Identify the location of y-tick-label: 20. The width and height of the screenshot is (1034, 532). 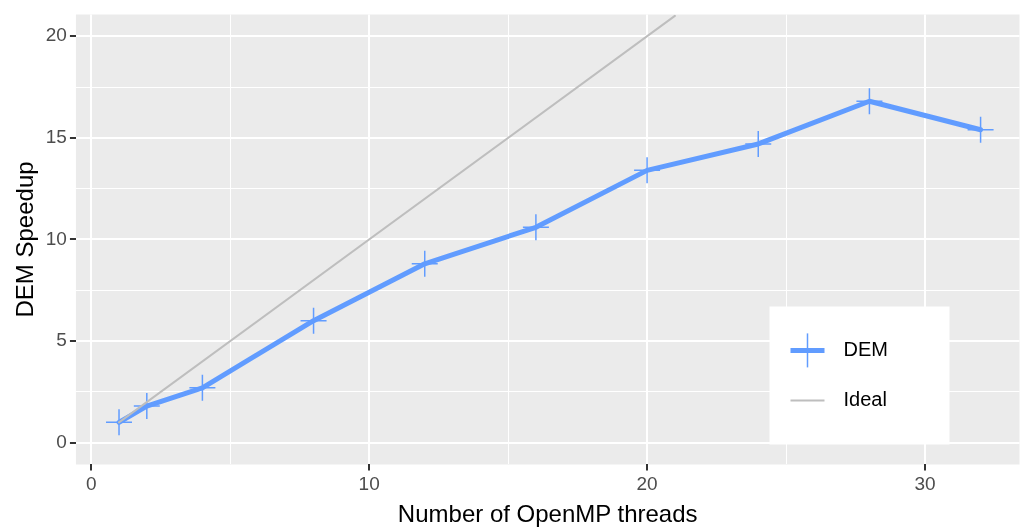
(56, 35).